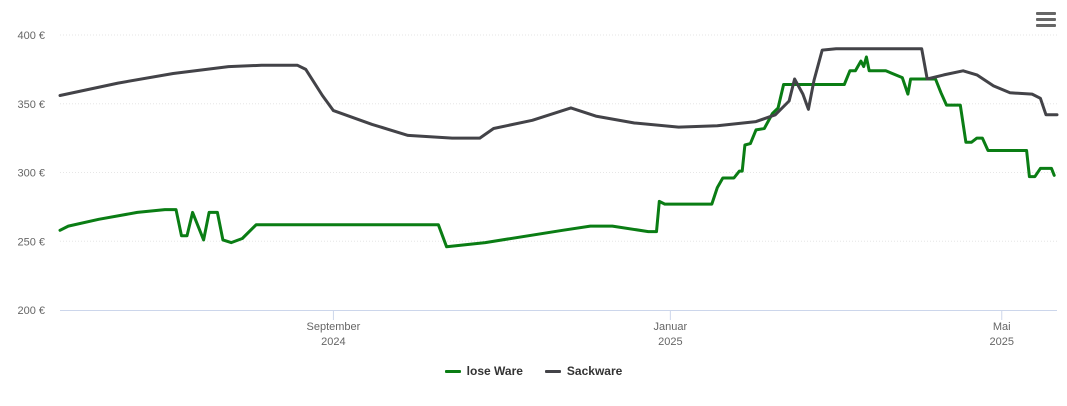 This screenshot has width=1067, height=406. I want to click on x-tick-label: September, so click(334, 327).